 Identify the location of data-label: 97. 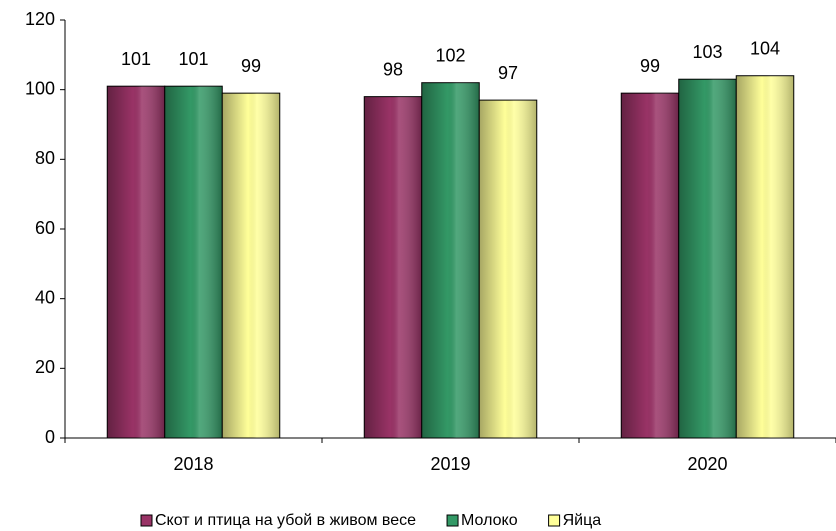
(508, 73).